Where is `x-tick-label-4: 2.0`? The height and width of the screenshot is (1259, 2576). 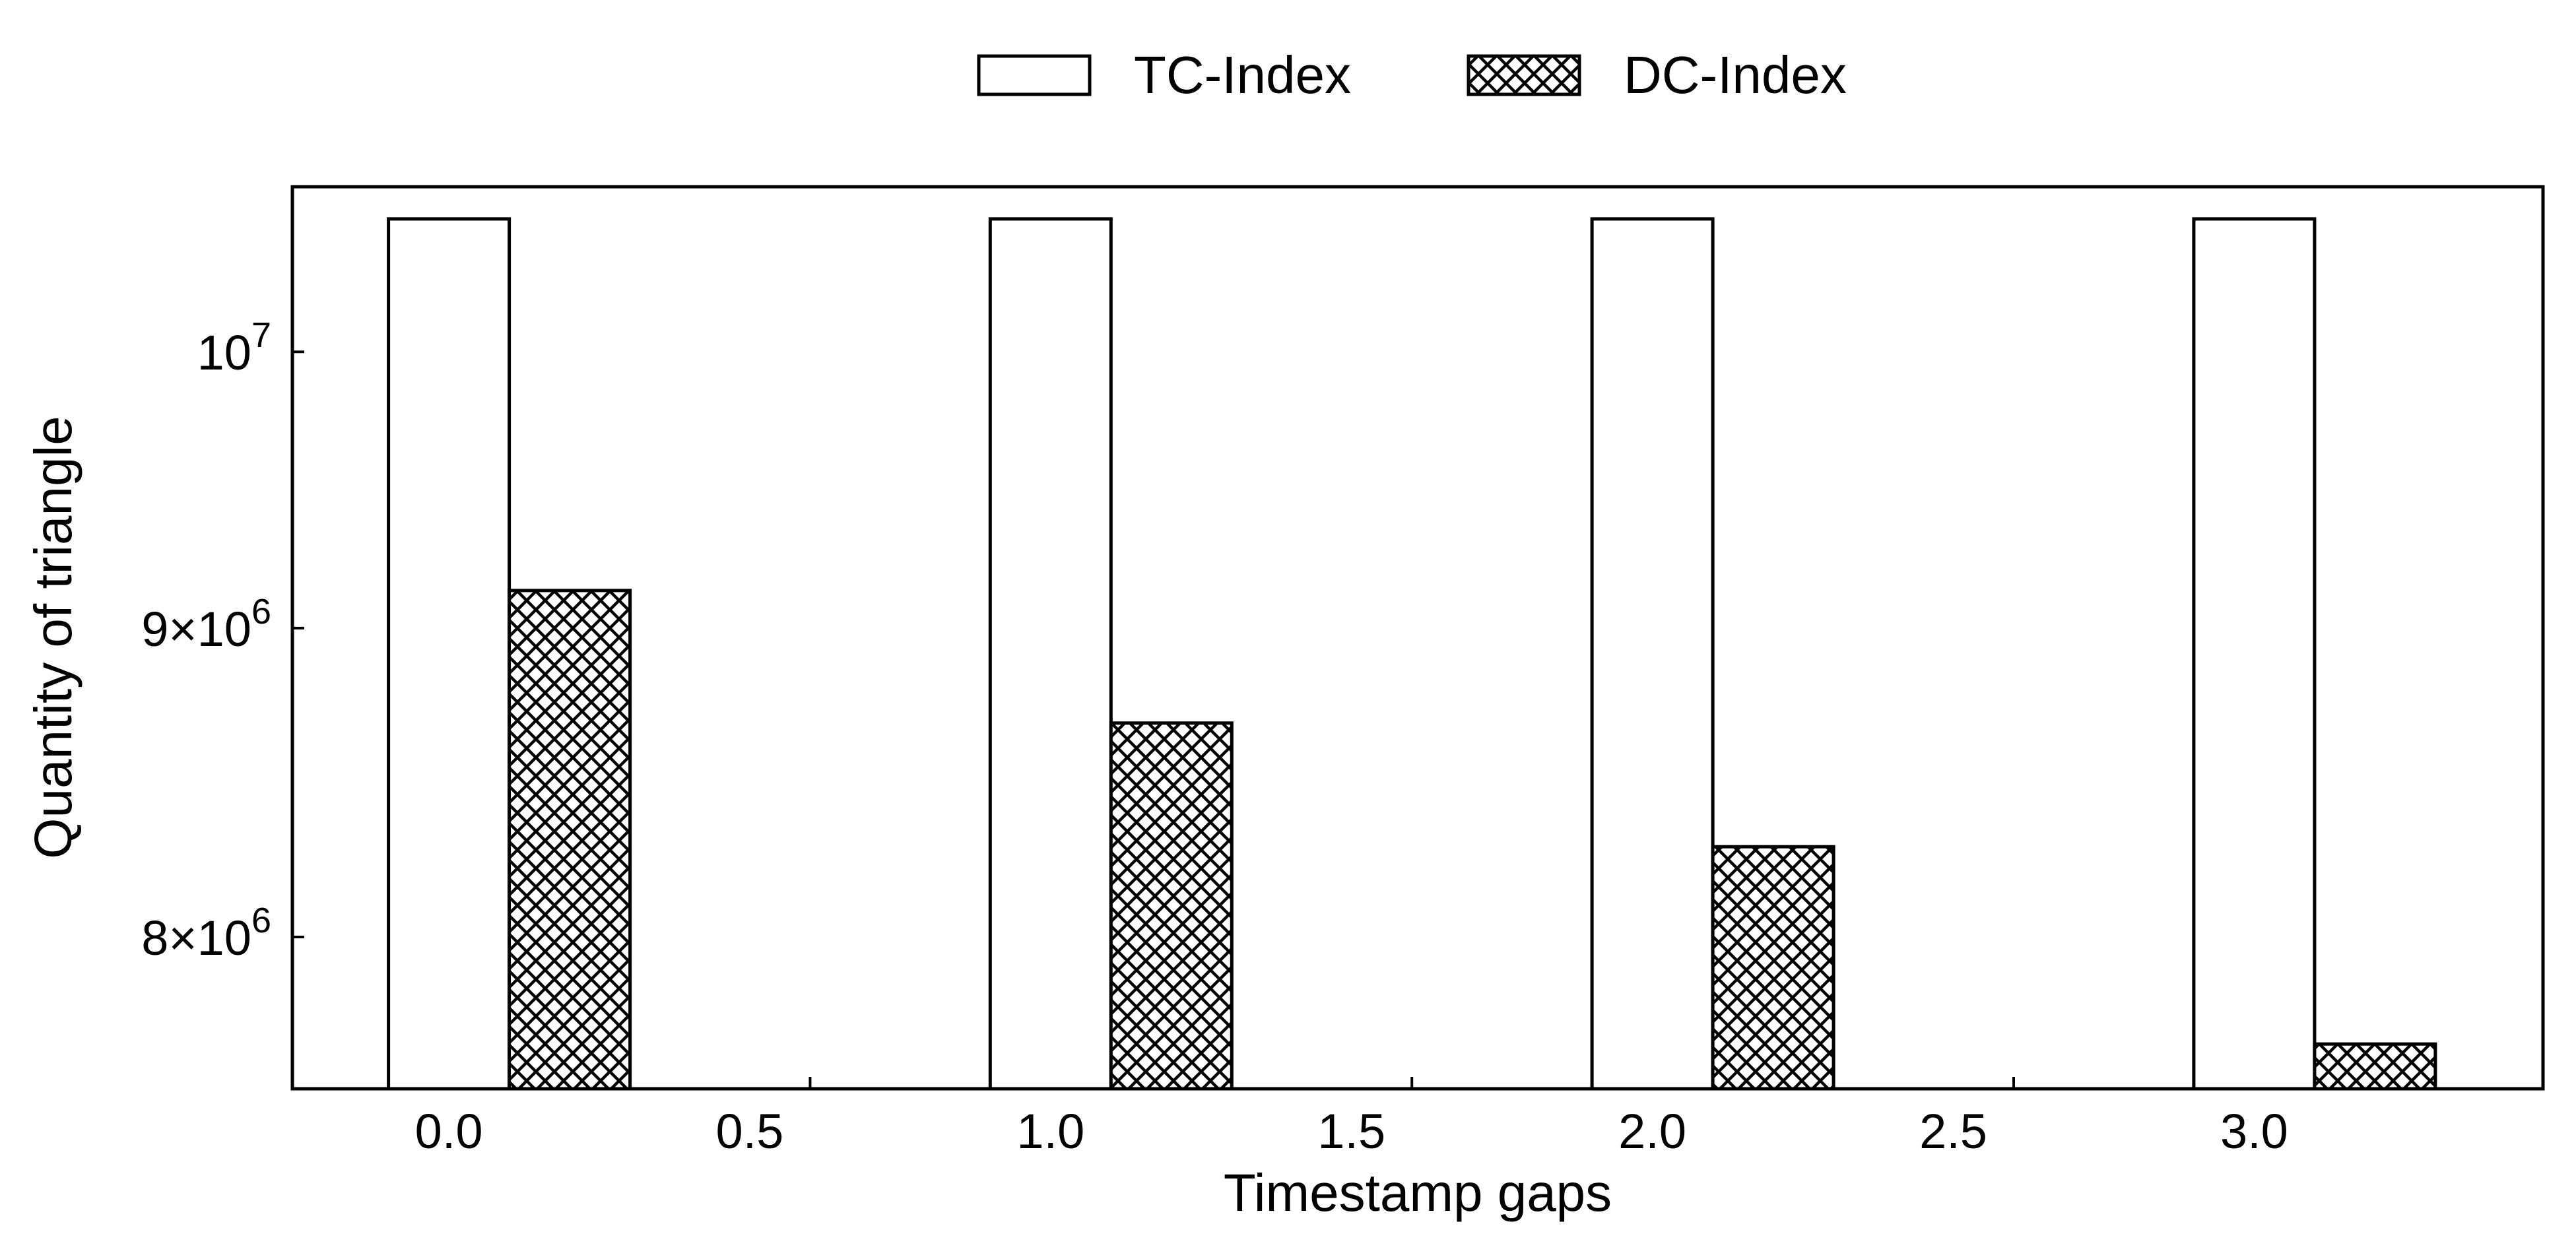
x-tick-label-4: 2.0 is located at coordinates (1652, 1131).